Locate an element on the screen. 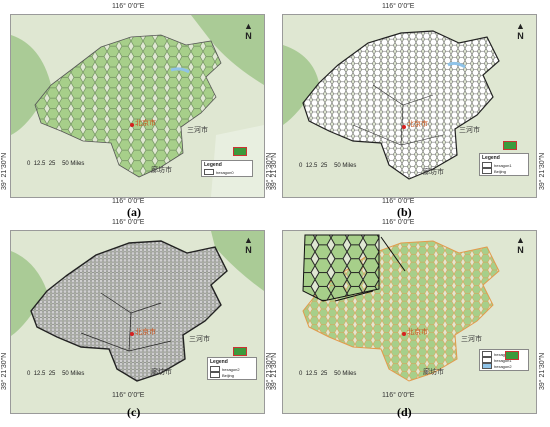  top-coord-label-c: 116° 0’0″E is located at coordinates (128, 222).